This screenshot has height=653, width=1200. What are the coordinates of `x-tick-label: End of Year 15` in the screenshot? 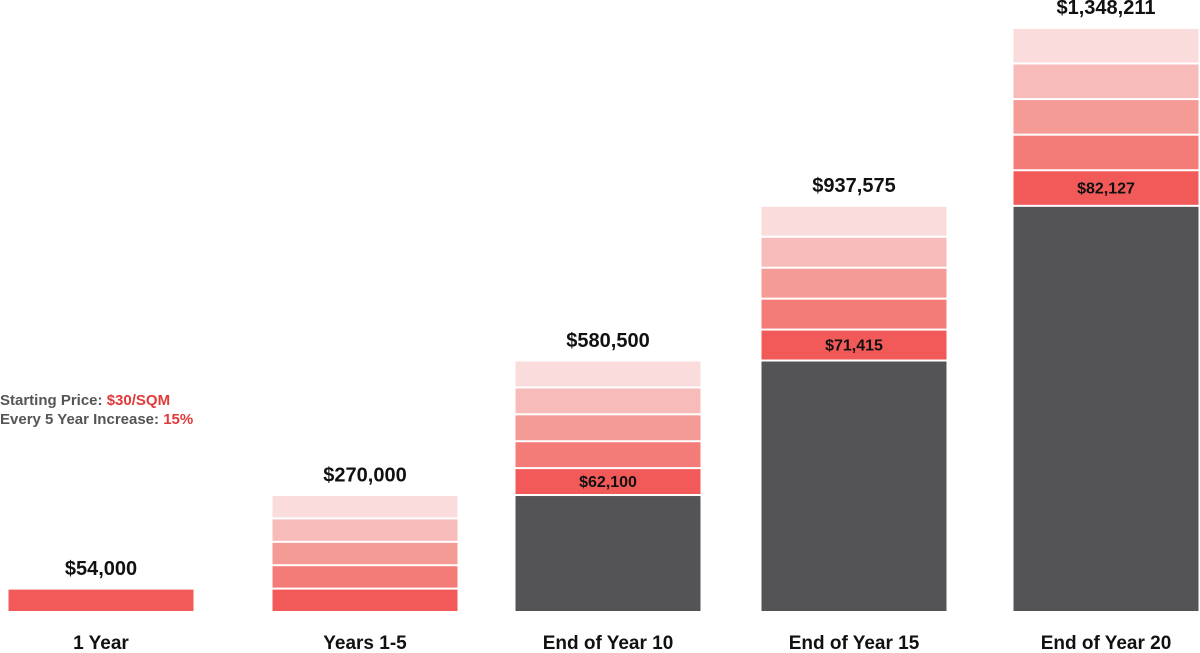 It's located at (854, 643).